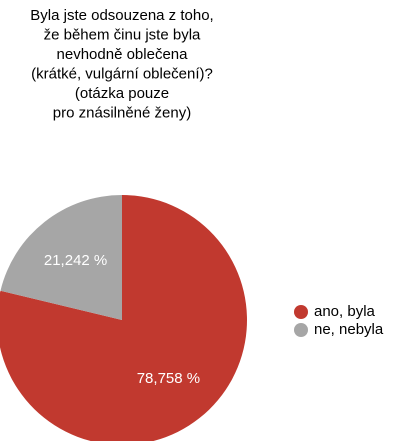 This screenshot has height=441, width=411. Describe the element at coordinates (168, 378) in the screenshot. I see `slice-label: 78,758 %` at that location.